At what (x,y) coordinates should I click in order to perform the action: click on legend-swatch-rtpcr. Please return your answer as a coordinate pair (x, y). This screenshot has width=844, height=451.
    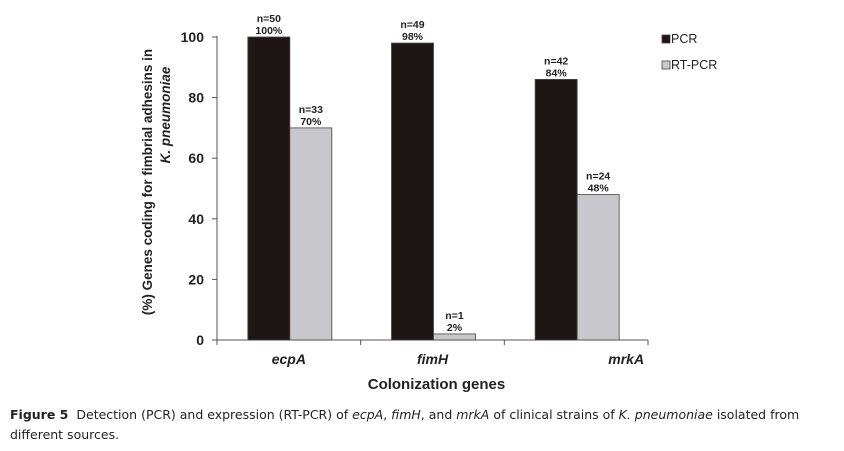
    Looking at the image, I should click on (666, 65).